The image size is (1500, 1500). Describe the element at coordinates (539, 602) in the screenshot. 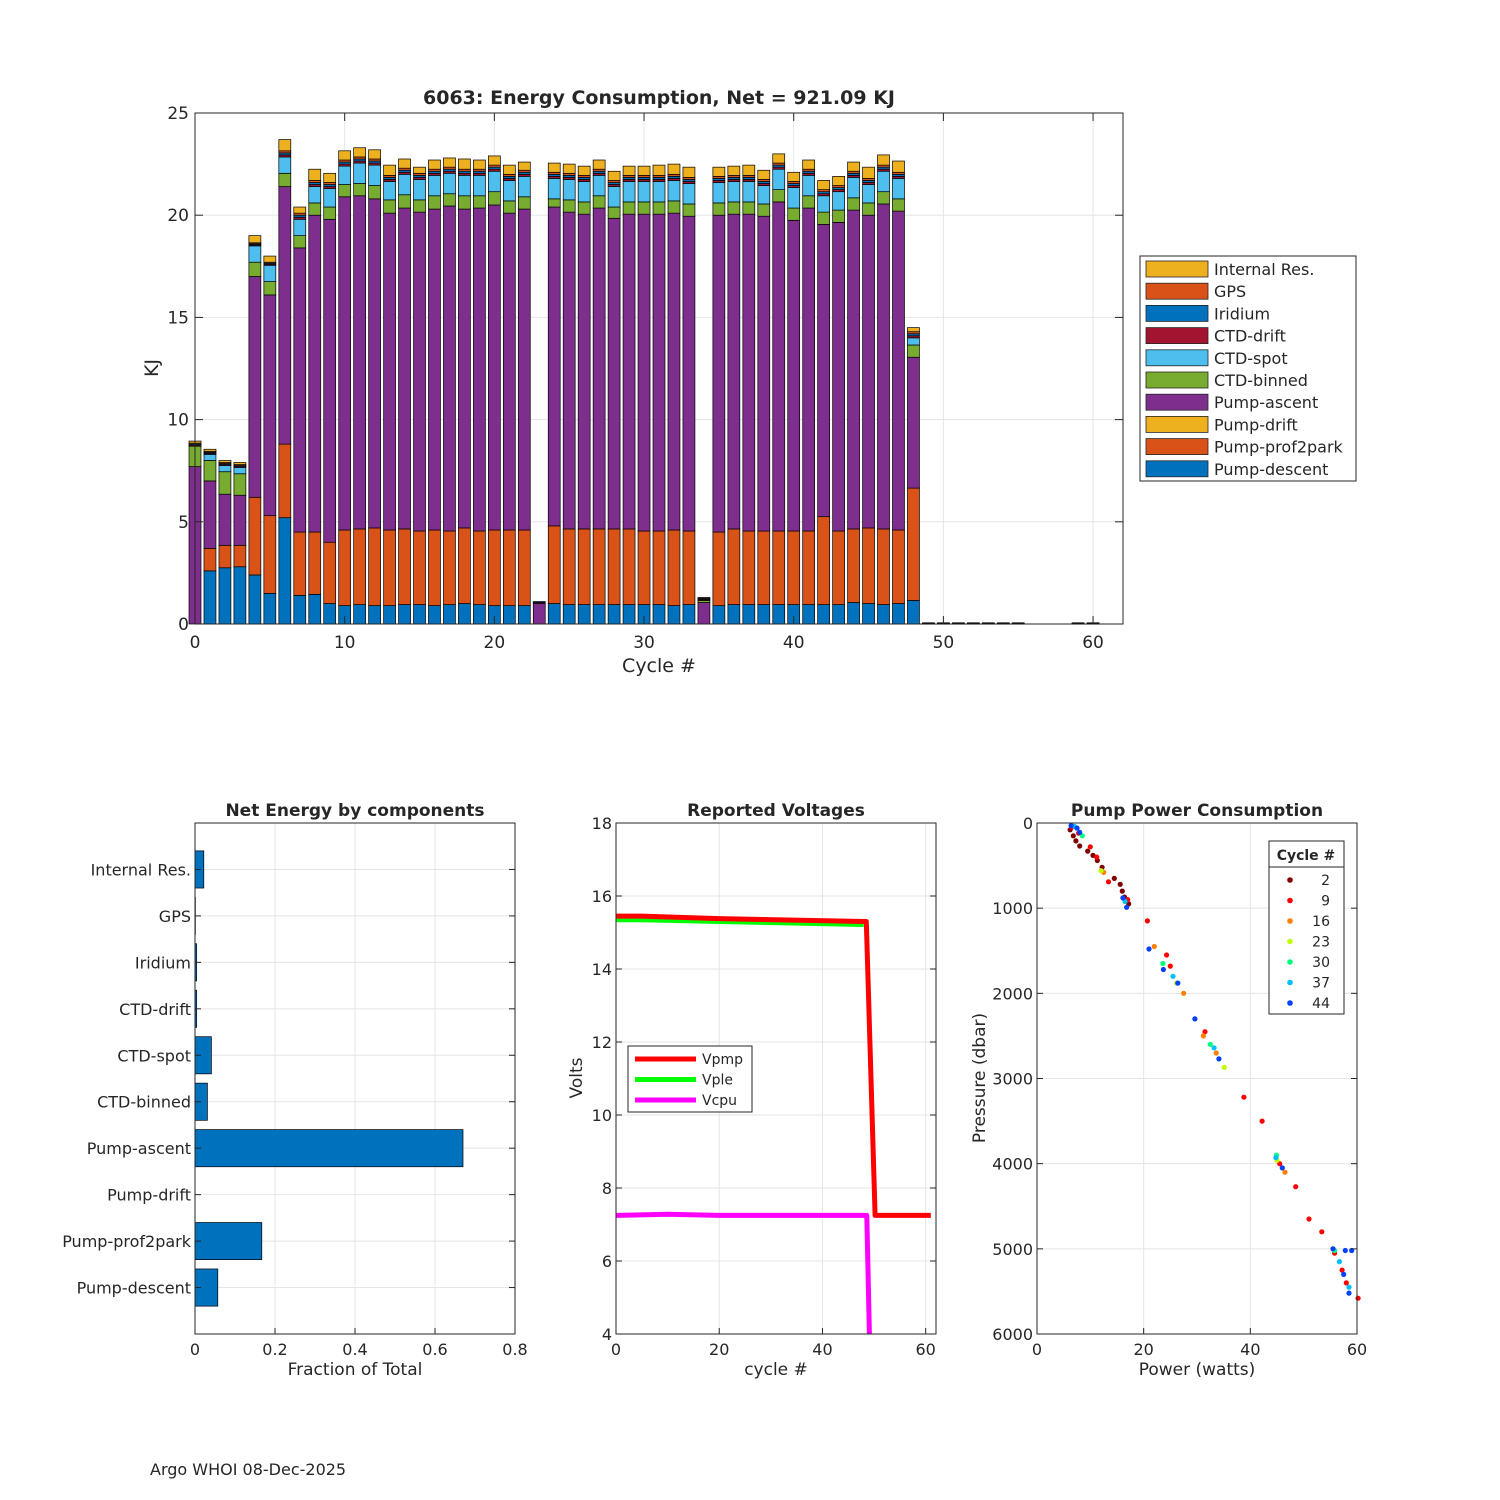

I see `bar-cycle-23-iridium` at that location.